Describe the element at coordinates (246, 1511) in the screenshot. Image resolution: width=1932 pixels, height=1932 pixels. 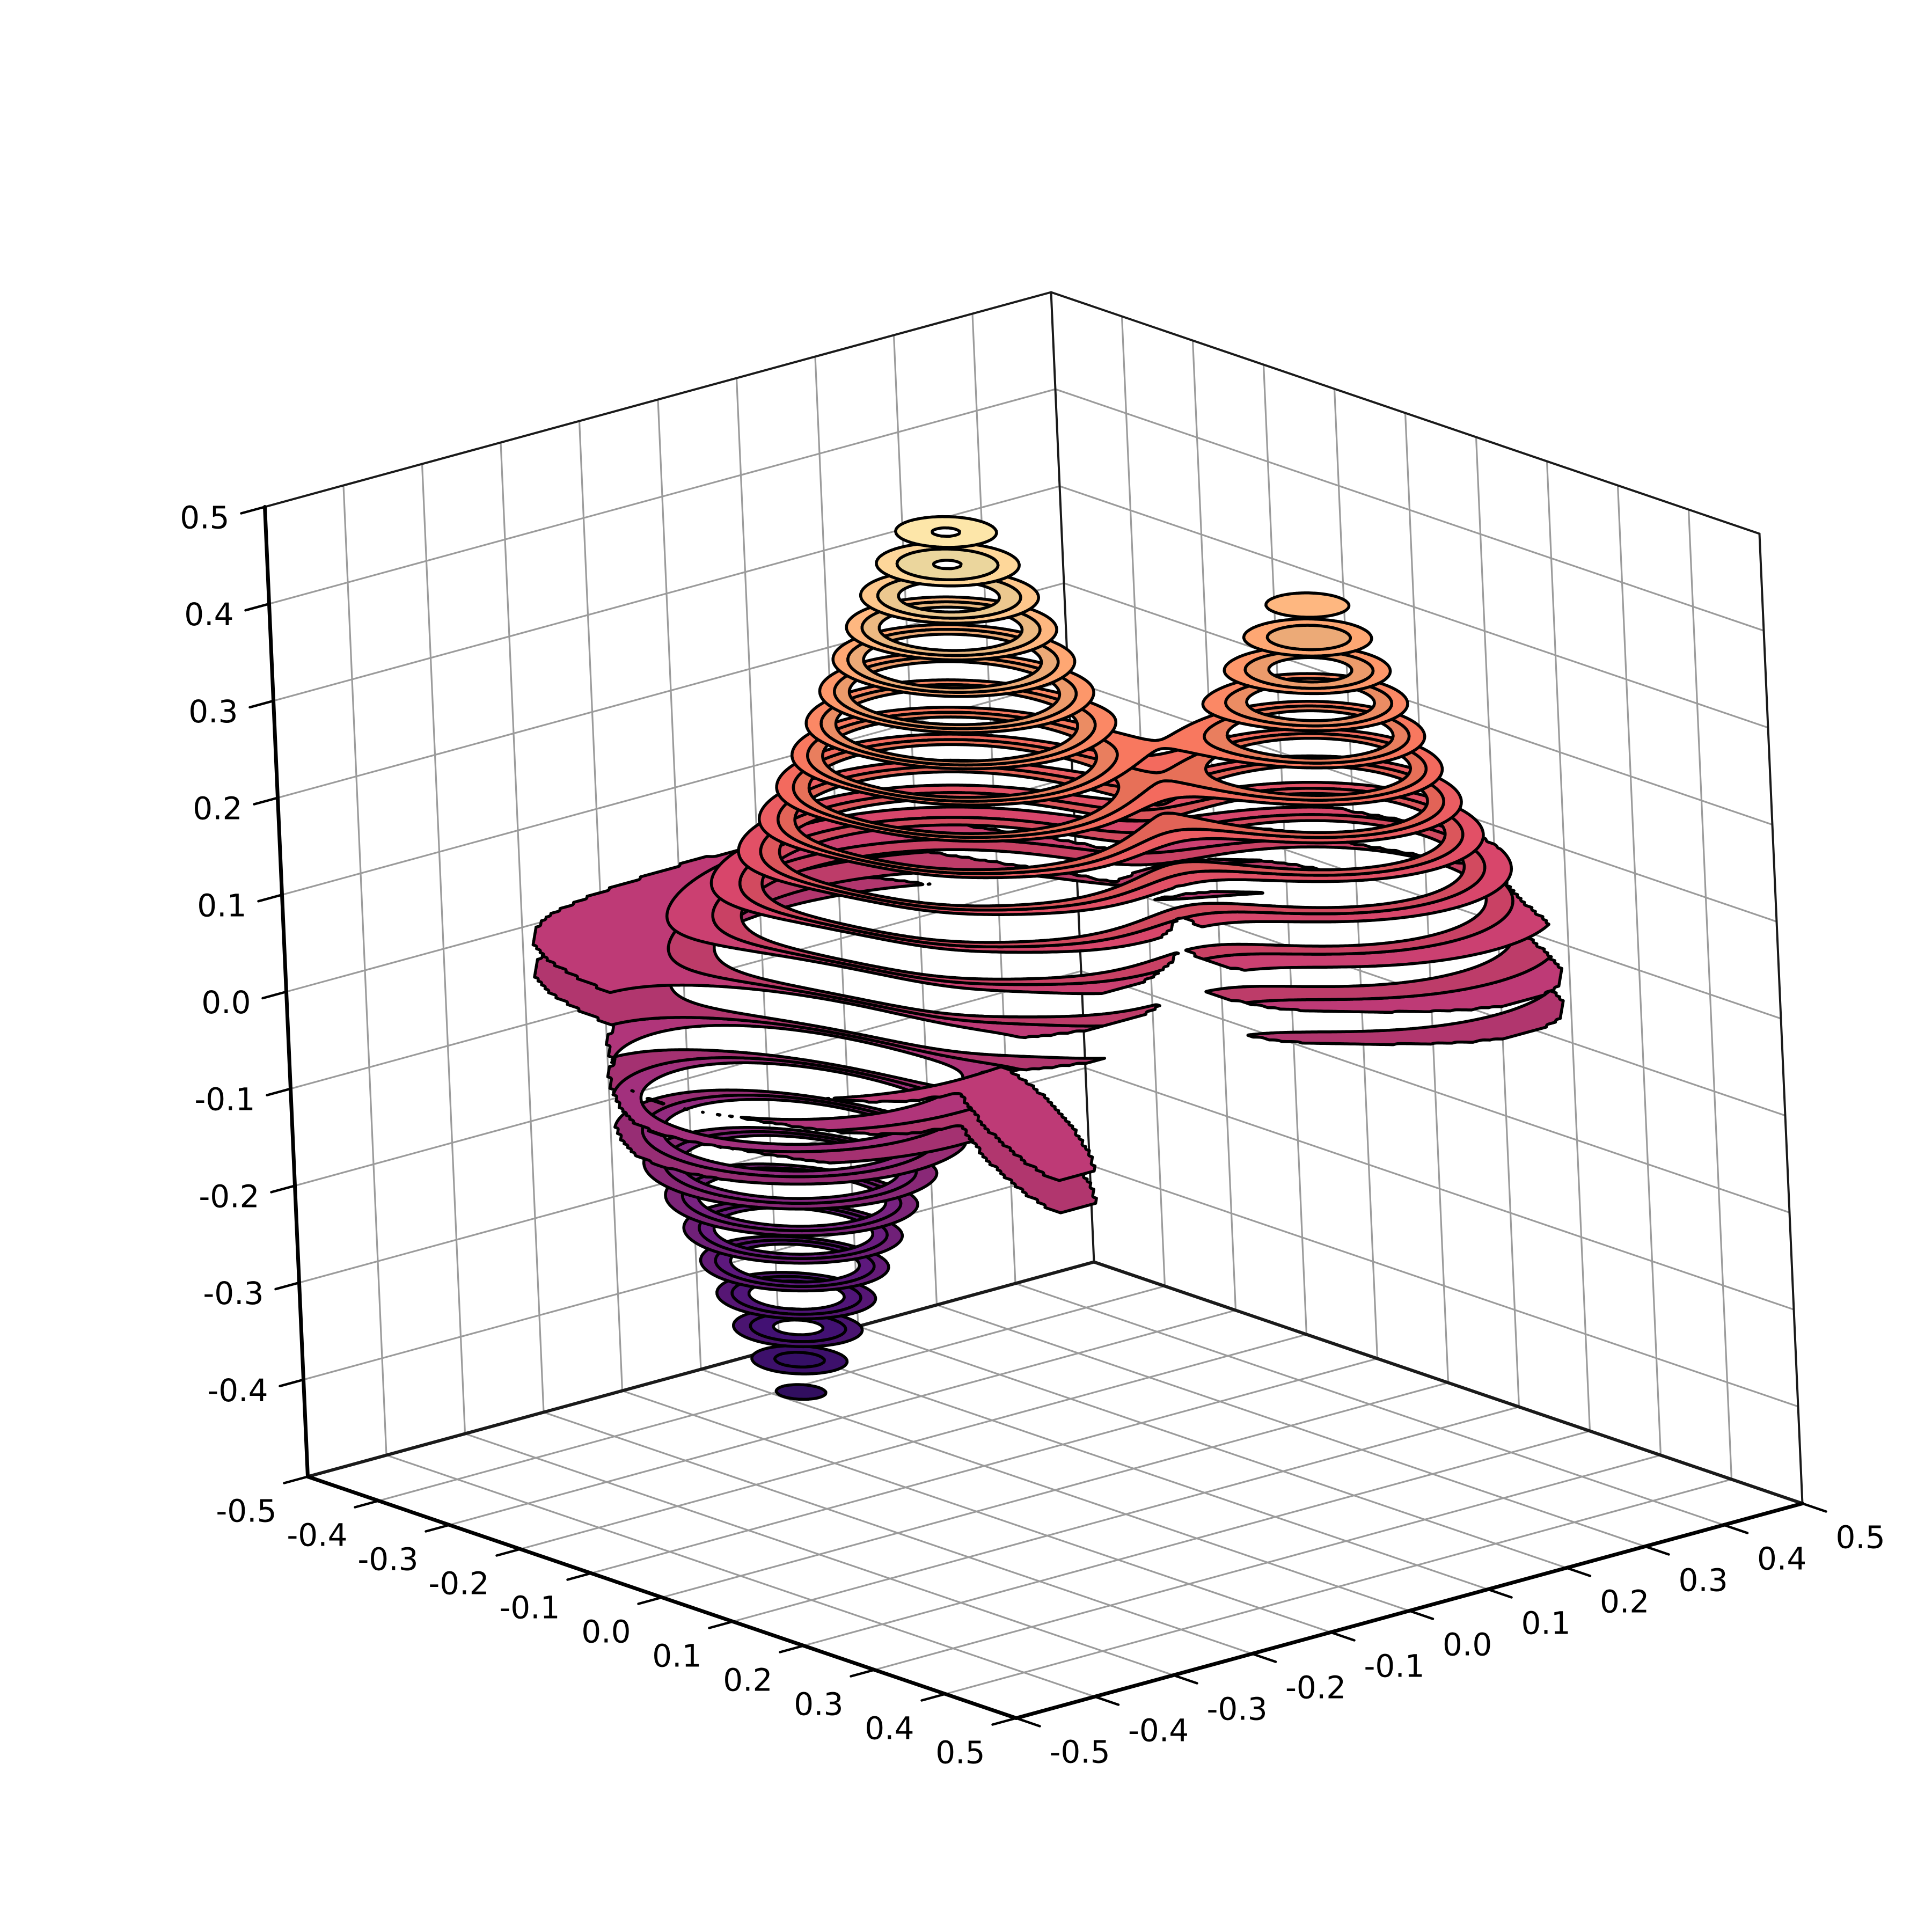
I see `x-tick-label: -0.5` at that location.